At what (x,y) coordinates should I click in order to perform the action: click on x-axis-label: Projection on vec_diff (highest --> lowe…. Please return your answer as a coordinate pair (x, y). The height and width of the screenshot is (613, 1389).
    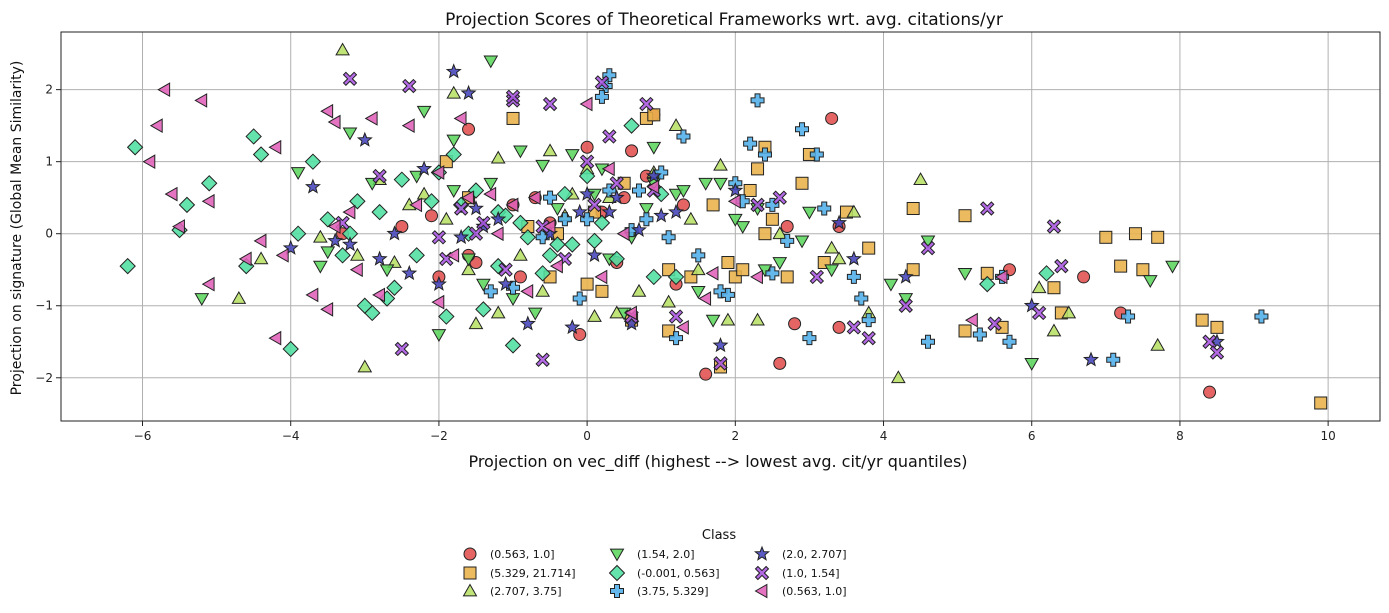
    Looking at the image, I should click on (717, 462).